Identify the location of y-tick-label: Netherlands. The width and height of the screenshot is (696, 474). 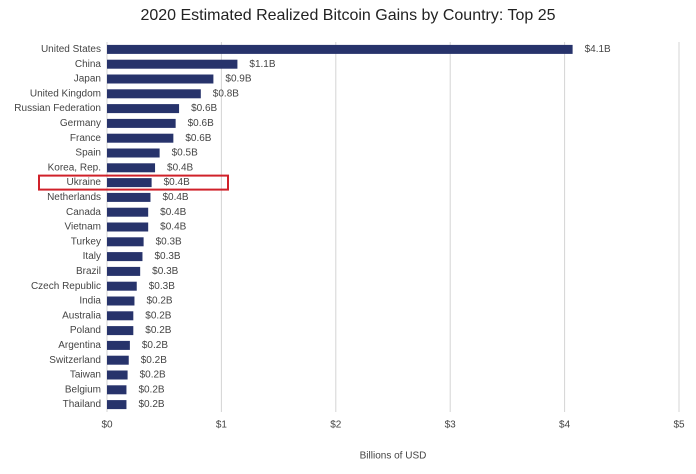
(74, 197).